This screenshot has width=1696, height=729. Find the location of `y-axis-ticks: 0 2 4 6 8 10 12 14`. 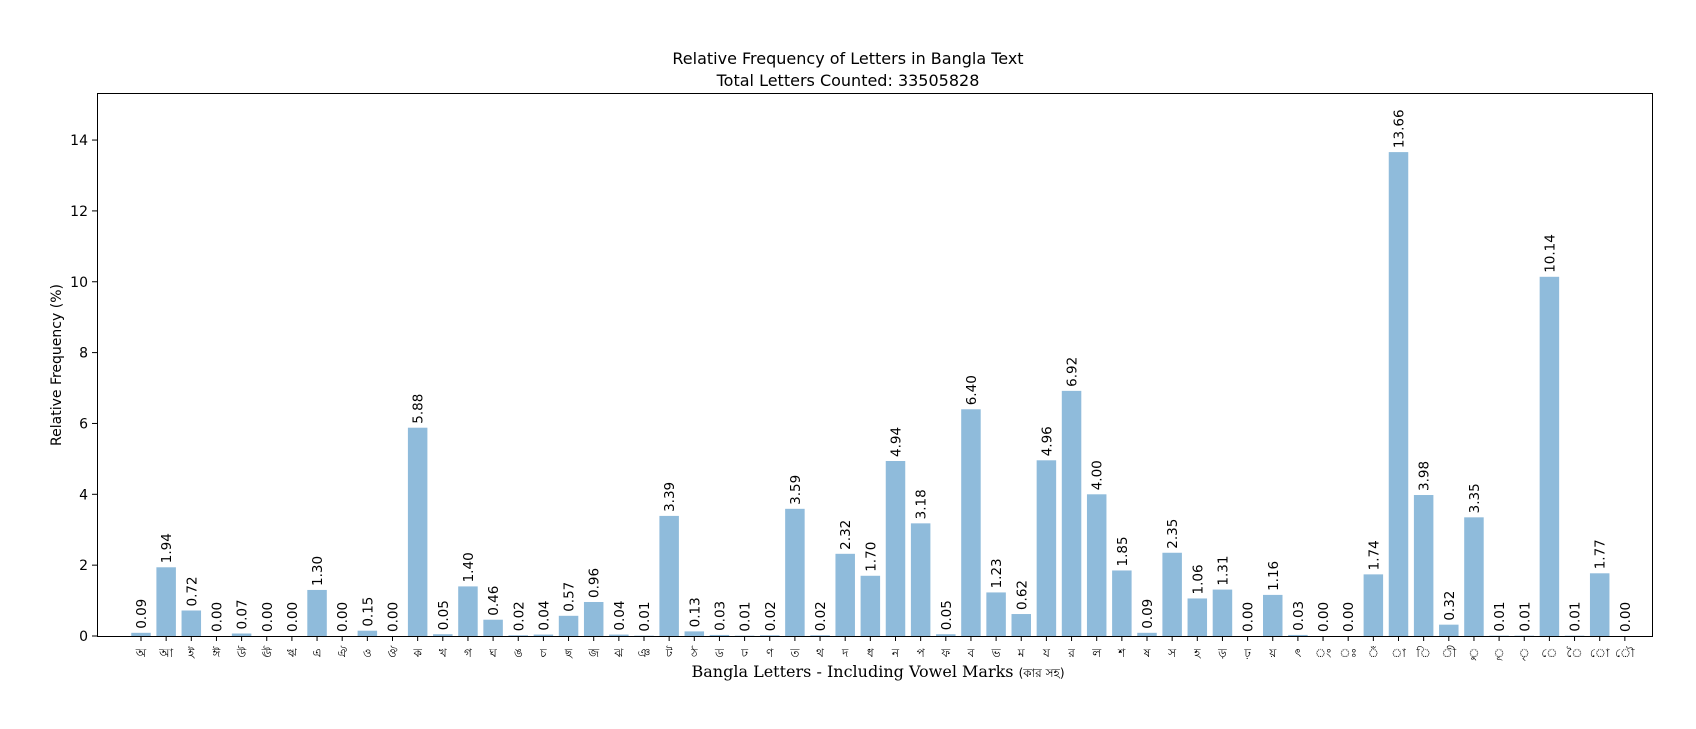

y-axis-ticks: 0 2 4 6 8 10 12 14 is located at coordinates (84, 389).